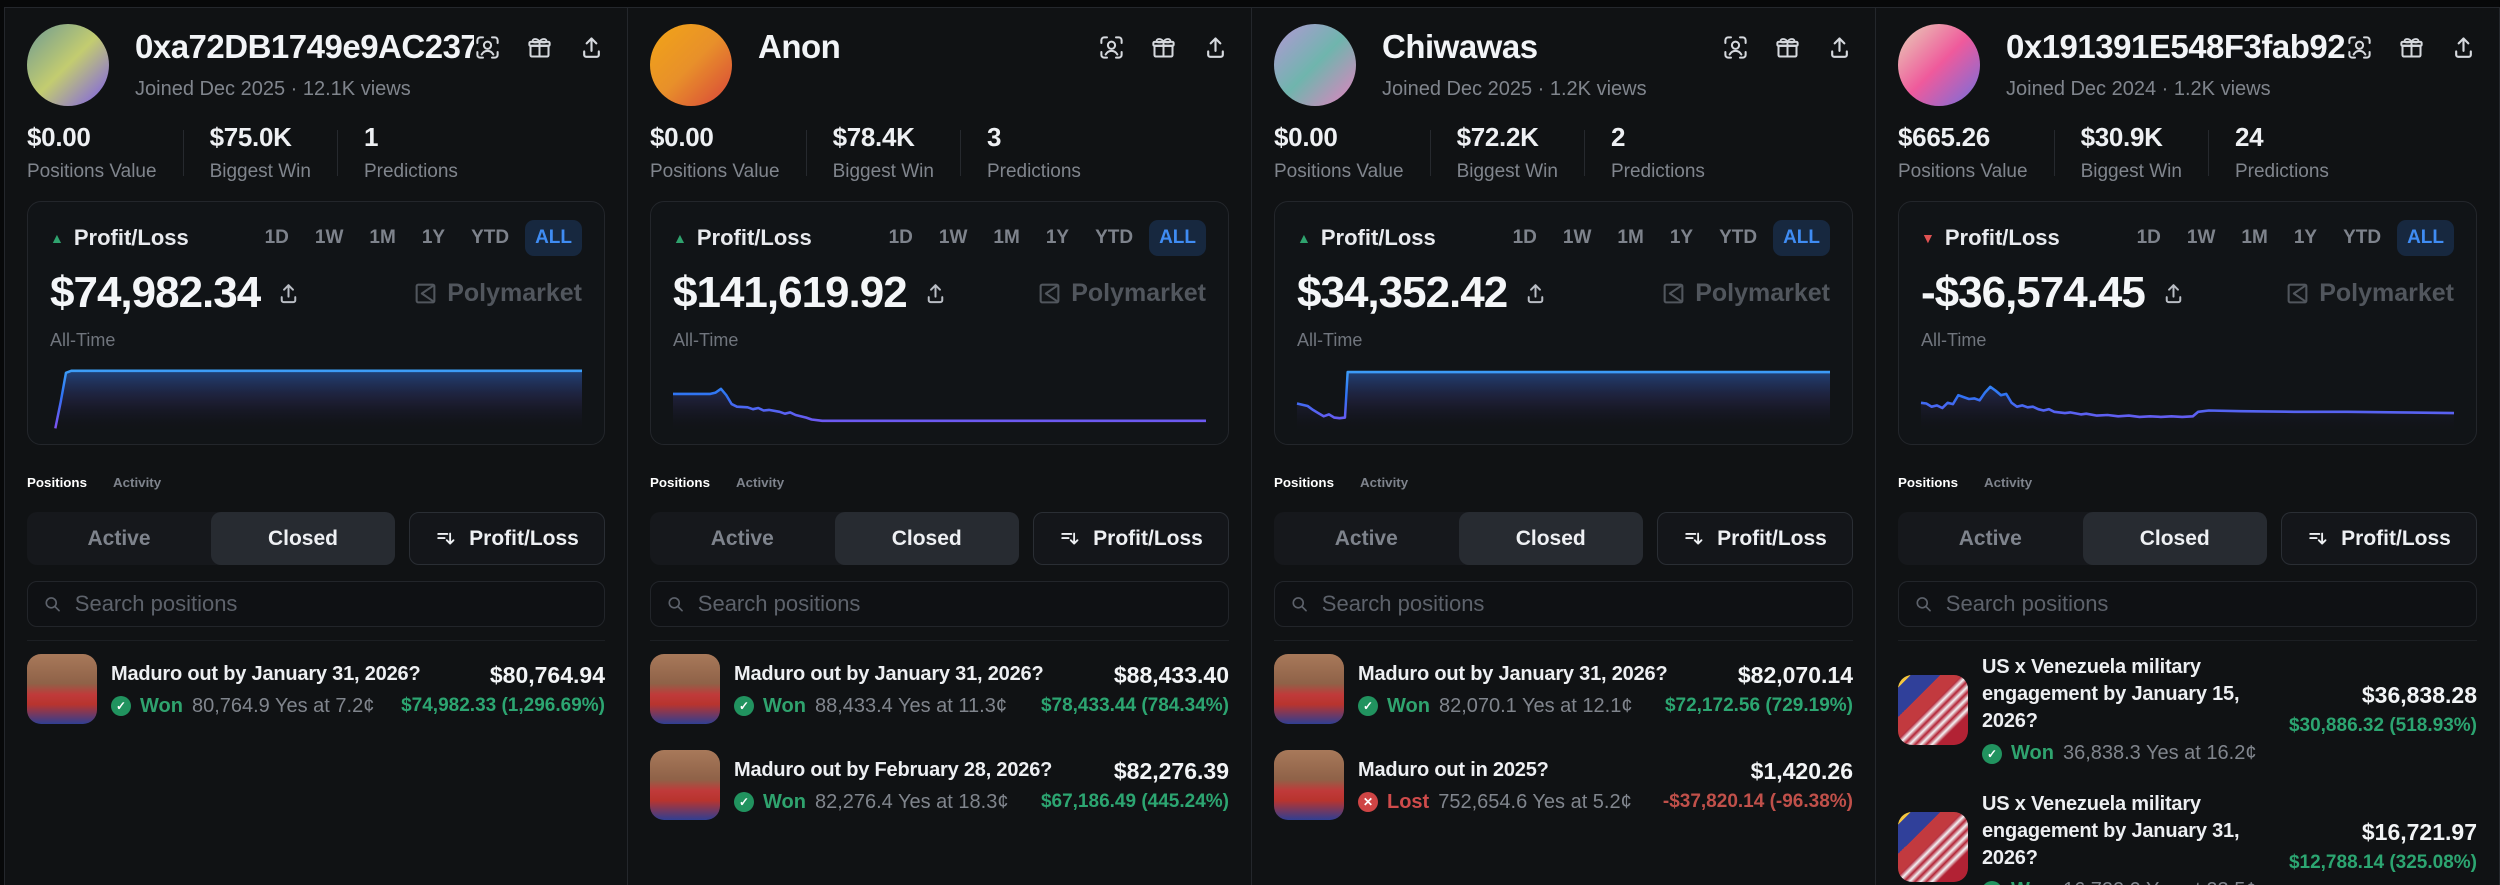 The width and height of the screenshot is (2500, 885). I want to click on position-value: $82,276.39, so click(1171, 770).